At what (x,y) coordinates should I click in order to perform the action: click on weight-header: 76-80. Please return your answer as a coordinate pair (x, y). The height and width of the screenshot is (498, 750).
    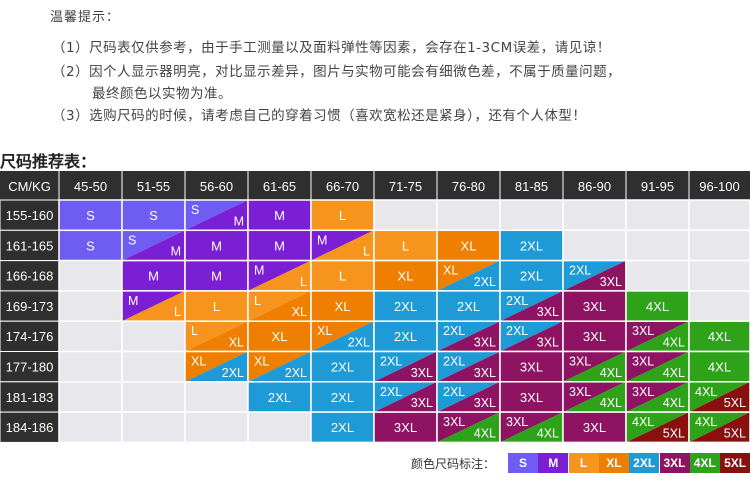
    Looking at the image, I should click on (468, 186).